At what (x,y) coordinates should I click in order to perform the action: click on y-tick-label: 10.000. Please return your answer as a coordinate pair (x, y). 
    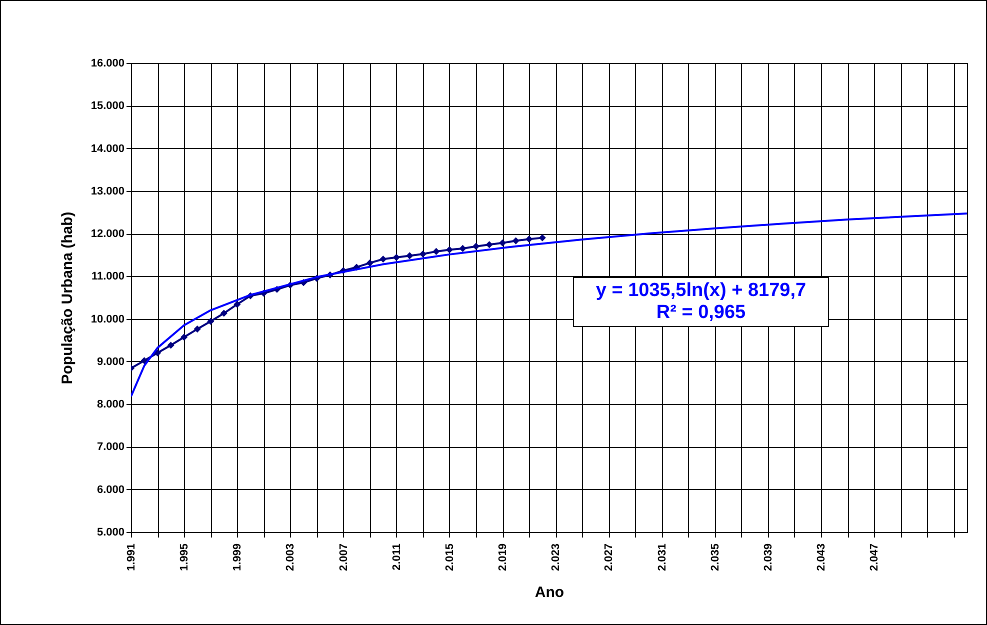
    Looking at the image, I should click on (107, 319).